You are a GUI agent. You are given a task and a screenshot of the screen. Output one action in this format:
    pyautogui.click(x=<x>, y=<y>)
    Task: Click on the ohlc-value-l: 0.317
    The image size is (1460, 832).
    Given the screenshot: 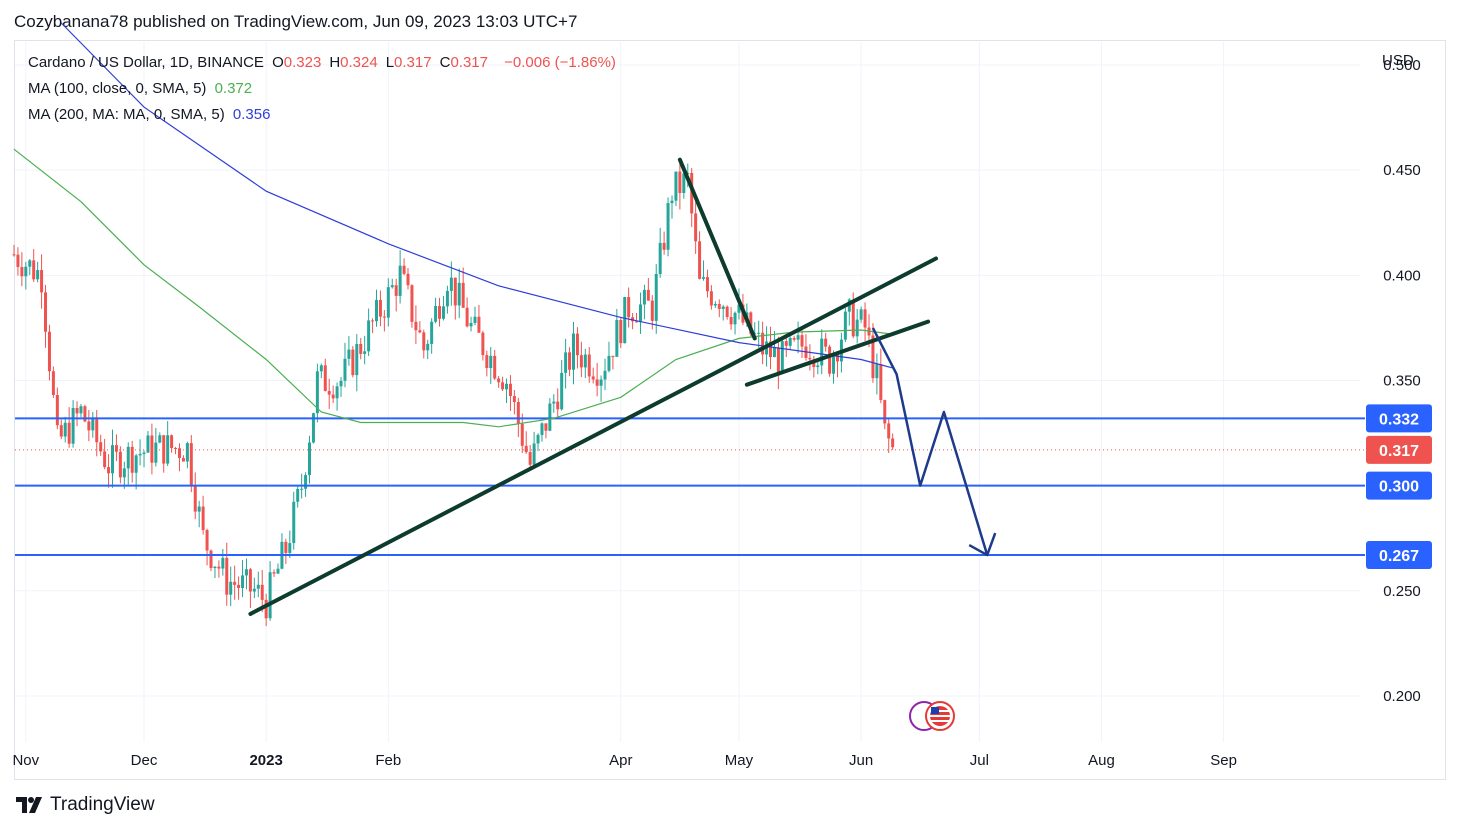 What is the action you would take?
    pyautogui.click(x=413, y=62)
    